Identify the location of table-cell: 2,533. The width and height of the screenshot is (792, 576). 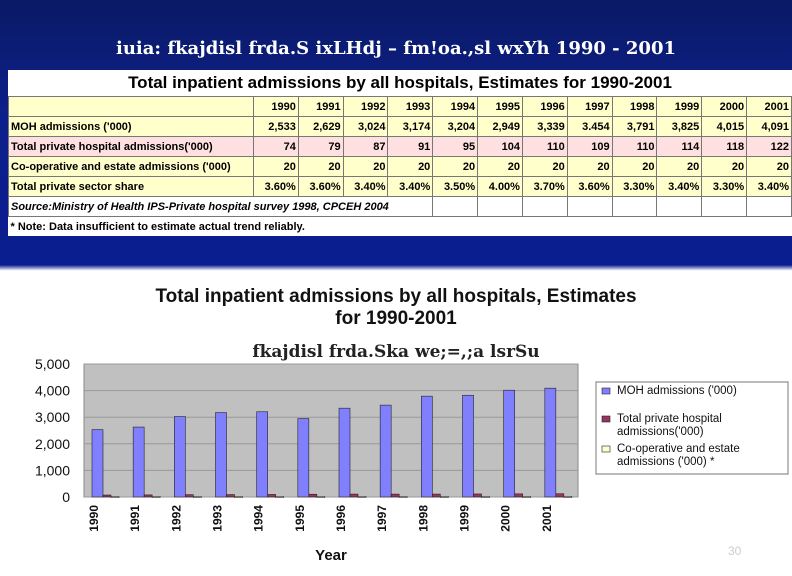
(276, 126).